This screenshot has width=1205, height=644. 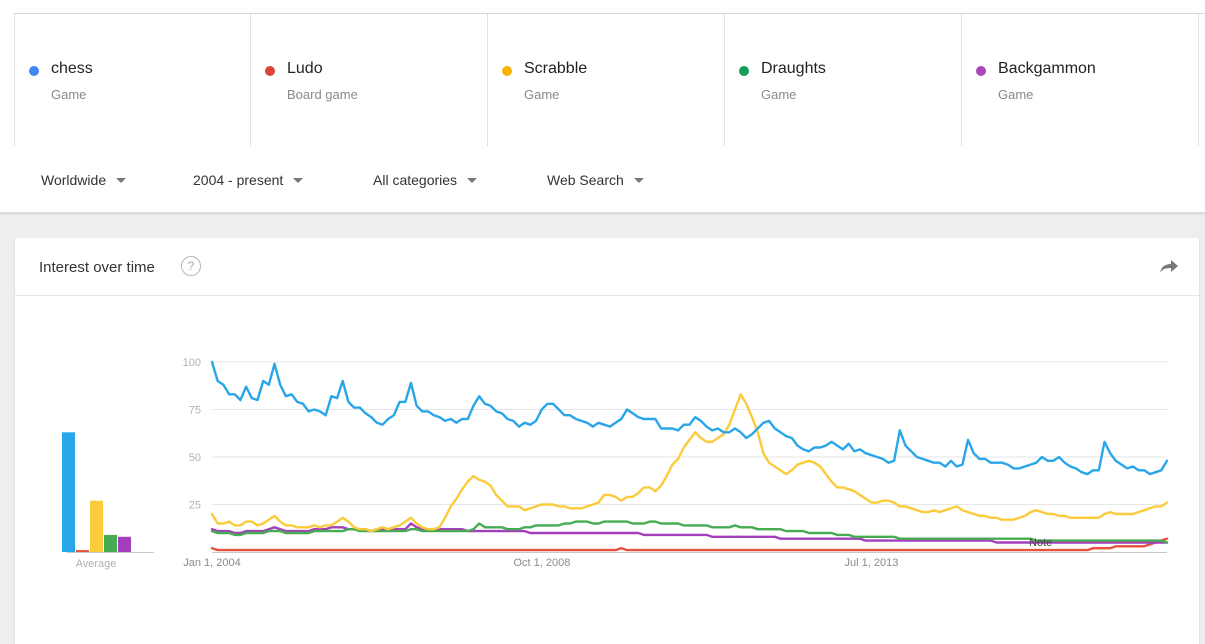 What do you see at coordinates (607, 267) in the screenshot?
I see `card-header: Interest over time ?` at bounding box center [607, 267].